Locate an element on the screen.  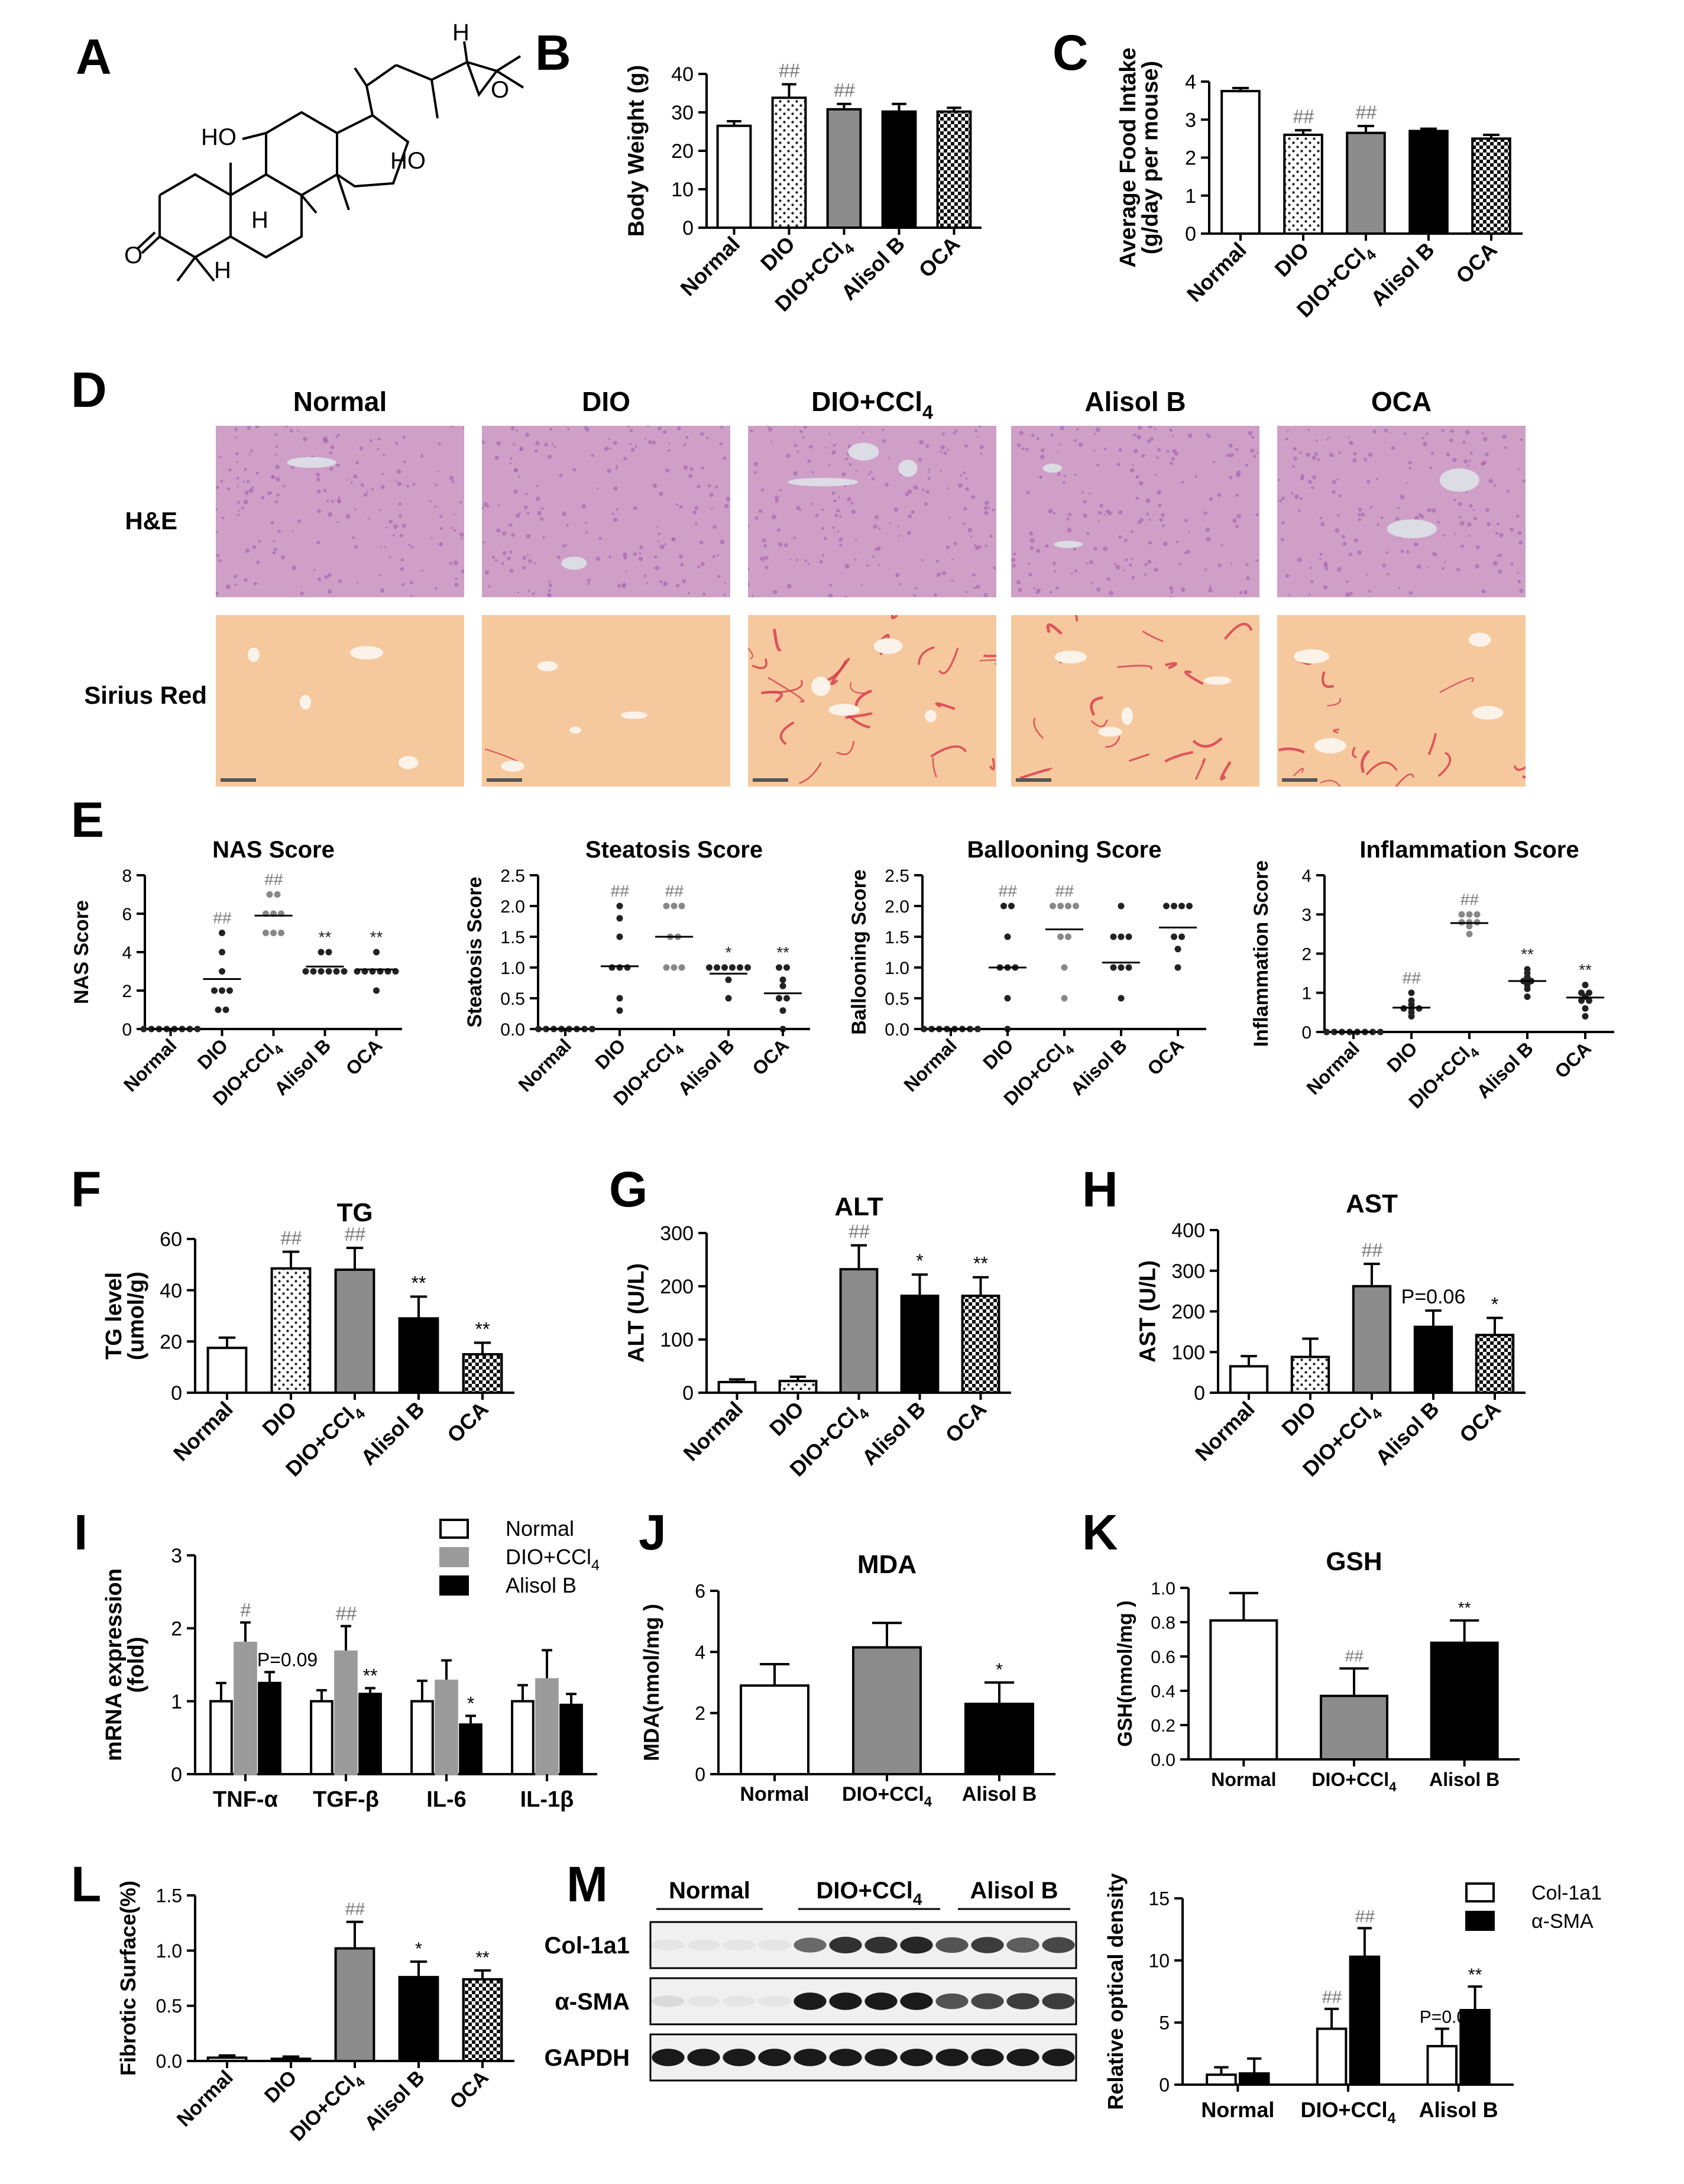
histology-column-label: DIO is located at coordinates (606, 401).